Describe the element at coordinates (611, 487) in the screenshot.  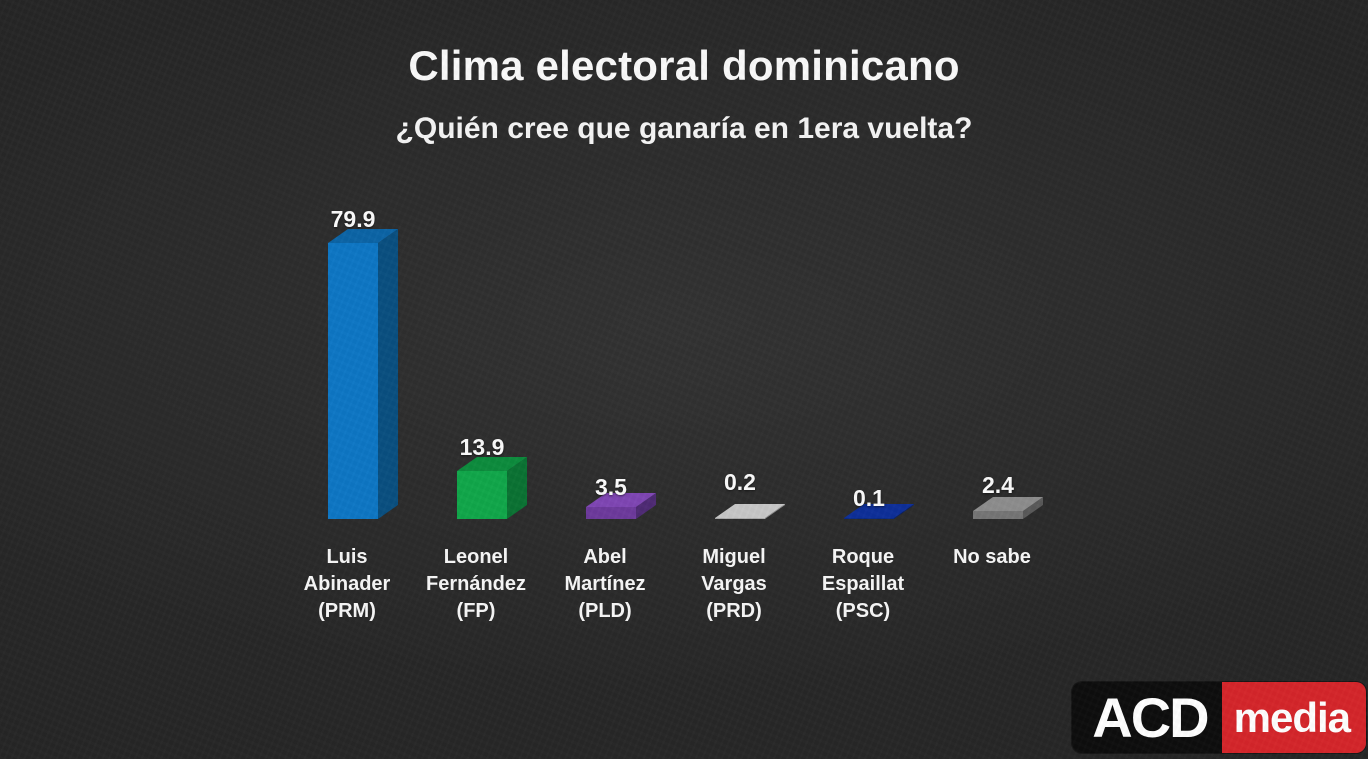
I see `bar-abel-martinez-value: 3.5` at that location.